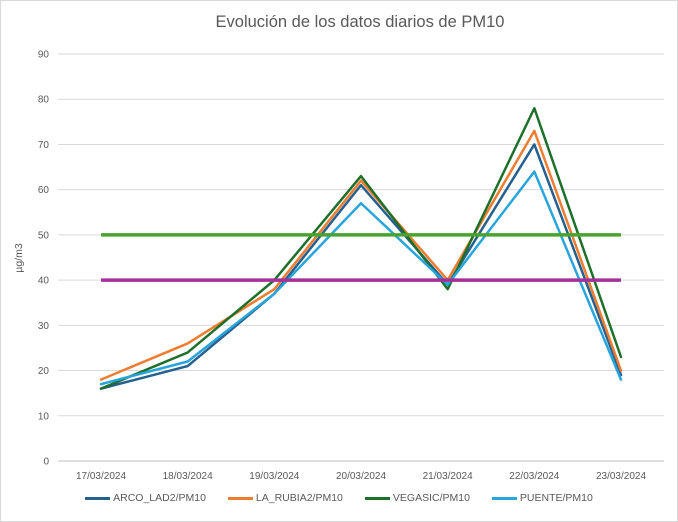 The image size is (678, 522). What do you see at coordinates (360, 22) in the screenshot?
I see `chart-title: Evolución de los datos diarios de PM10` at bounding box center [360, 22].